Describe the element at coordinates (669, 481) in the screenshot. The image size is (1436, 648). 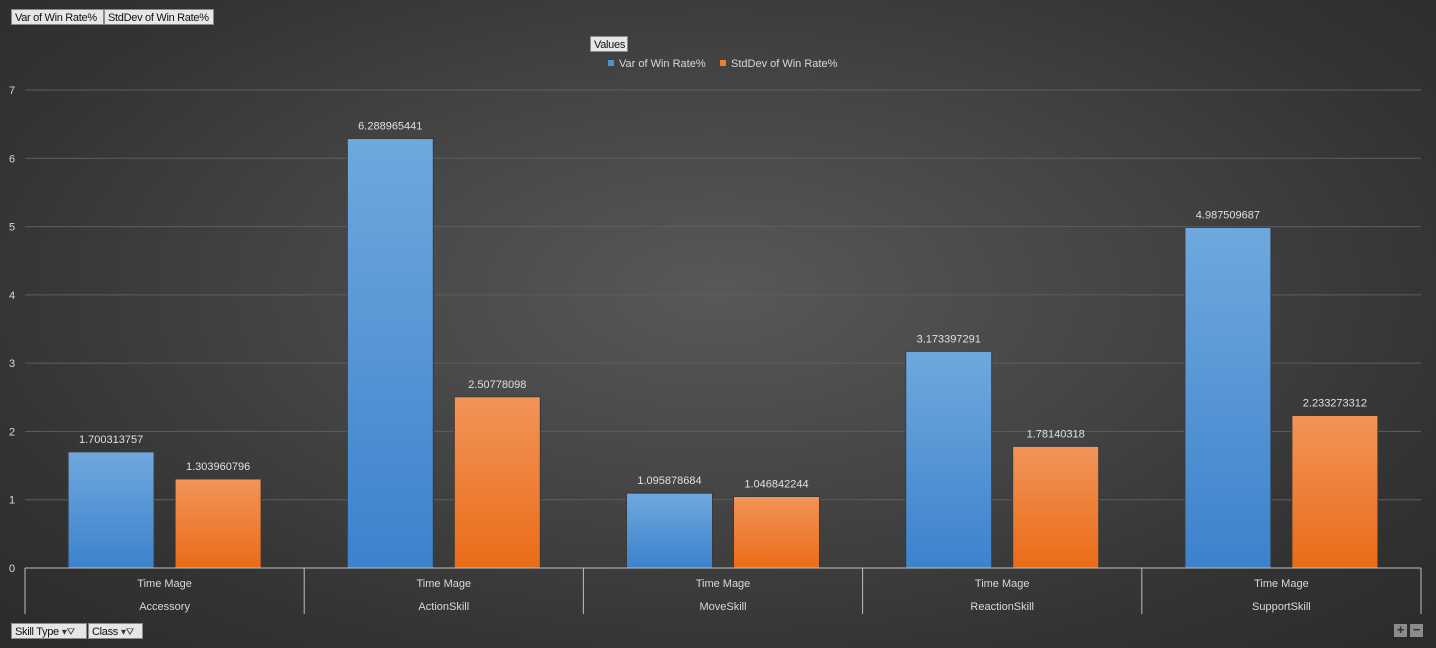
I see `data-label: 1.095878684` at that location.